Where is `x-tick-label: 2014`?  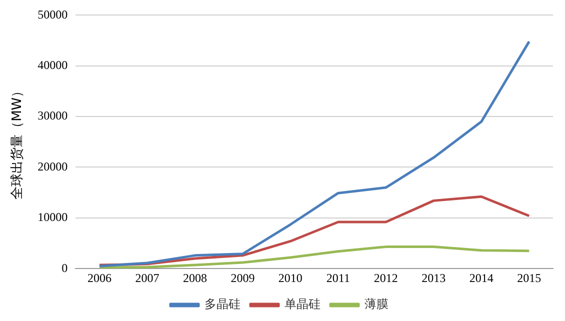
x-tick-label: 2014 is located at coordinates (481, 277).